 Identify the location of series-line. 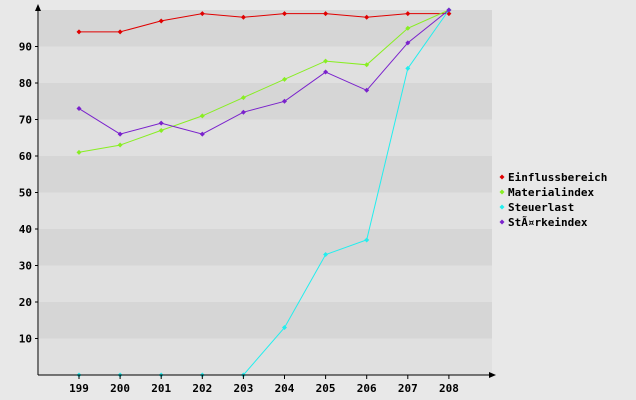
(264, 23).